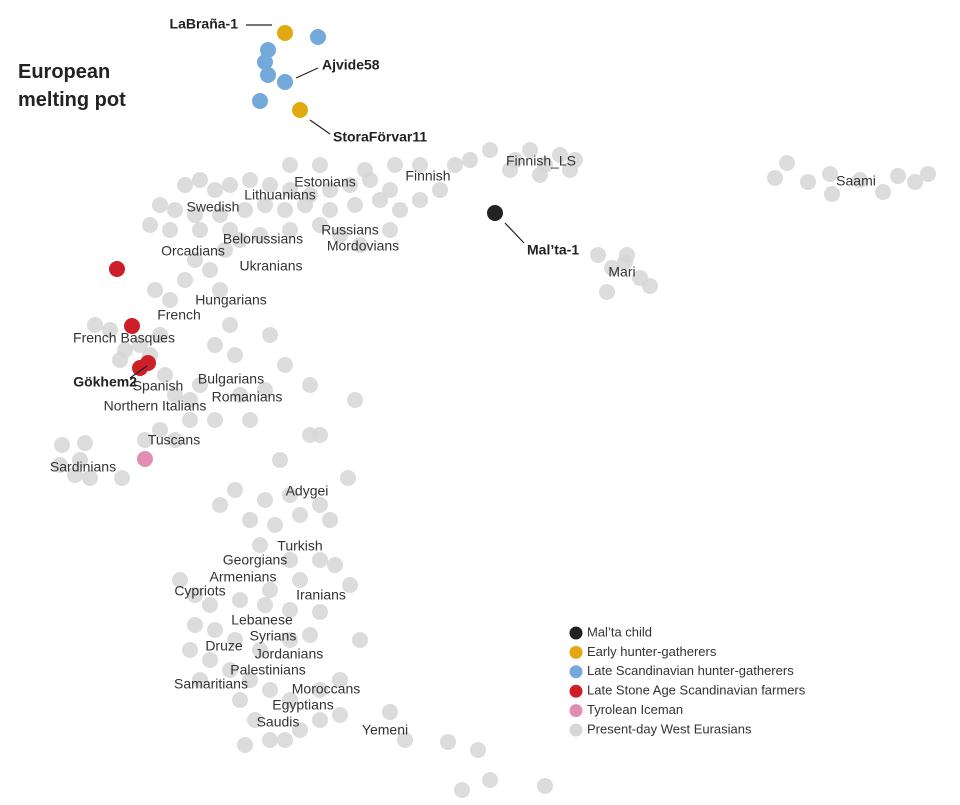 The image size is (960, 805). What do you see at coordinates (307, 491) in the screenshot?
I see `population-label: Adygei` at bounding box center [307, 491].